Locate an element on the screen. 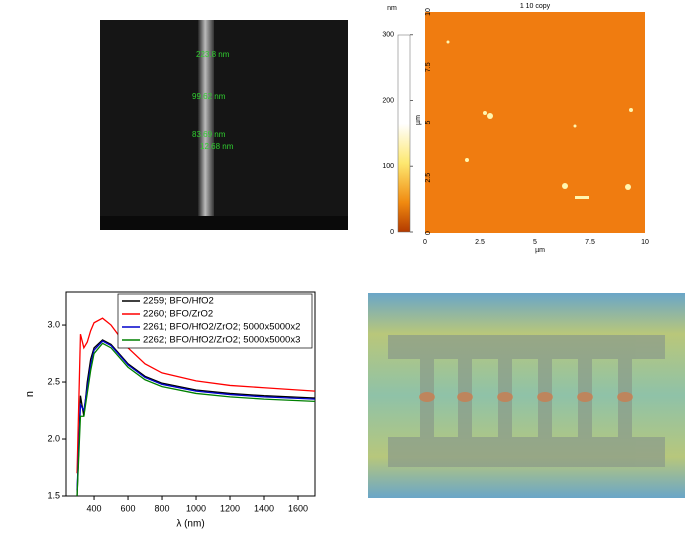 The height and width of the screenshot is (549, 686). legend-box is located at coordinates (215, 321).